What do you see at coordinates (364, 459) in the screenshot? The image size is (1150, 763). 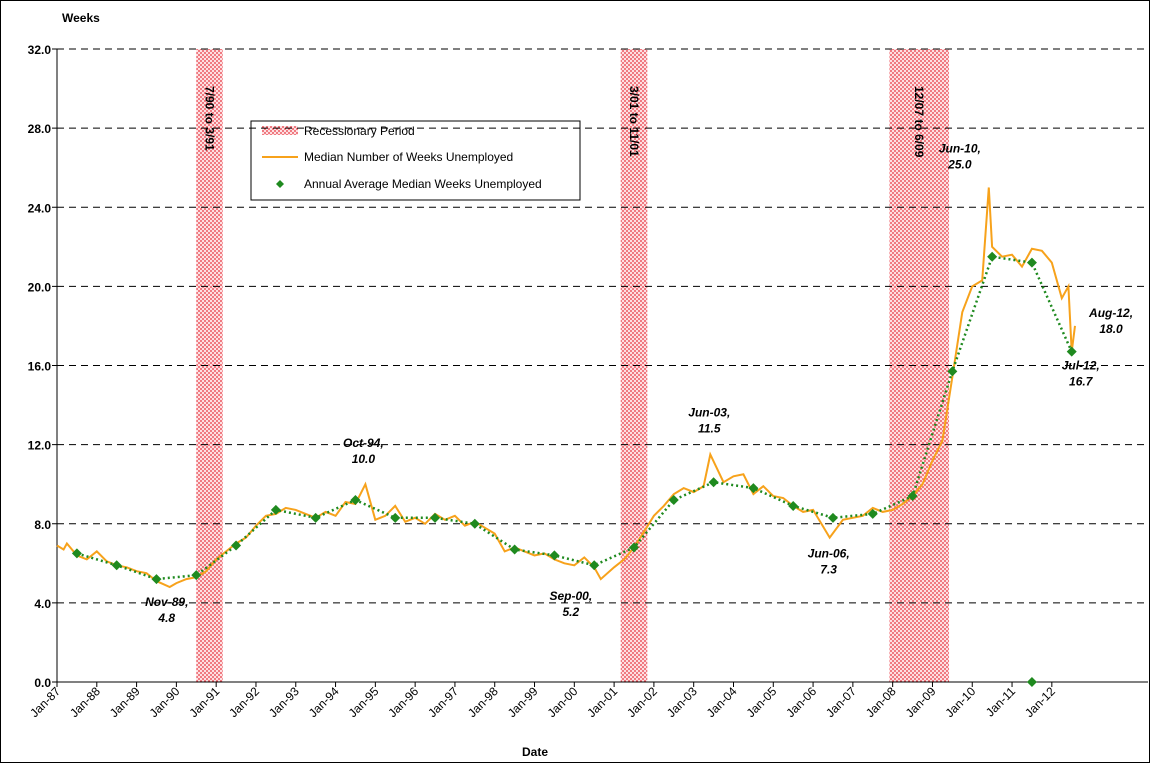 I see `annotation-value: 10.0` at bounding box center [364, 459].